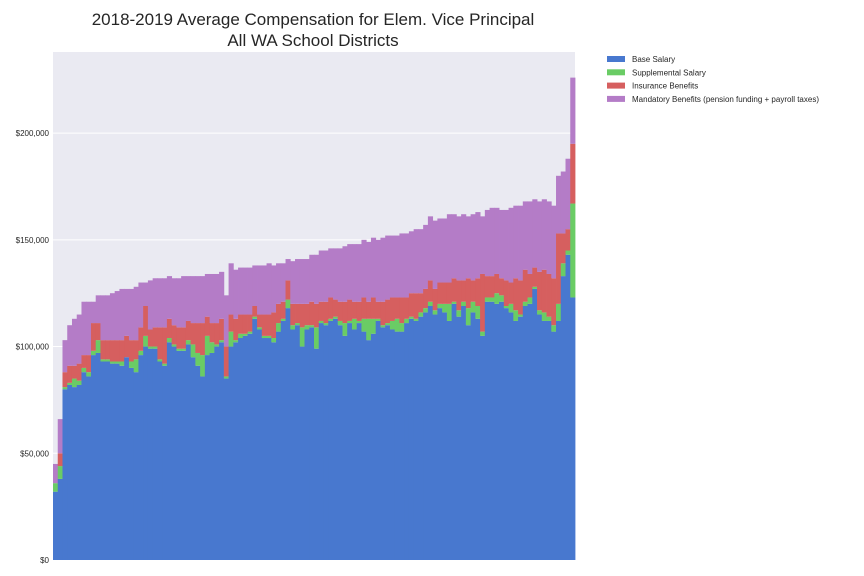 The height and width of the screenshot is (576, 864). What do you see at coordinates (34, 453) in the screenshot?
I see `y-tick-label: $50,000` at bounding box center [34, 453].